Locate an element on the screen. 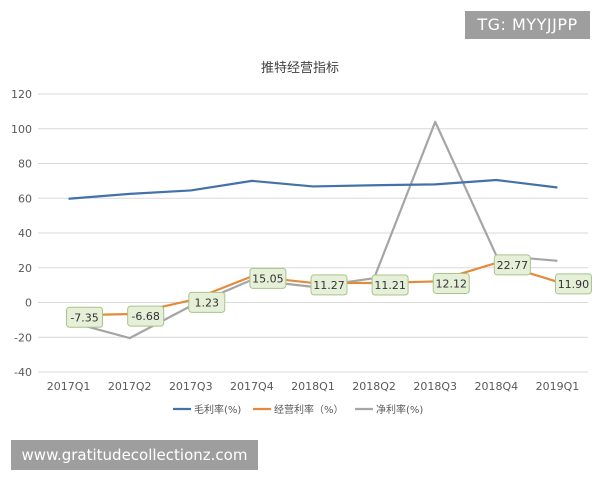  data-label: 11.90 is located at coordinates (573, 284).